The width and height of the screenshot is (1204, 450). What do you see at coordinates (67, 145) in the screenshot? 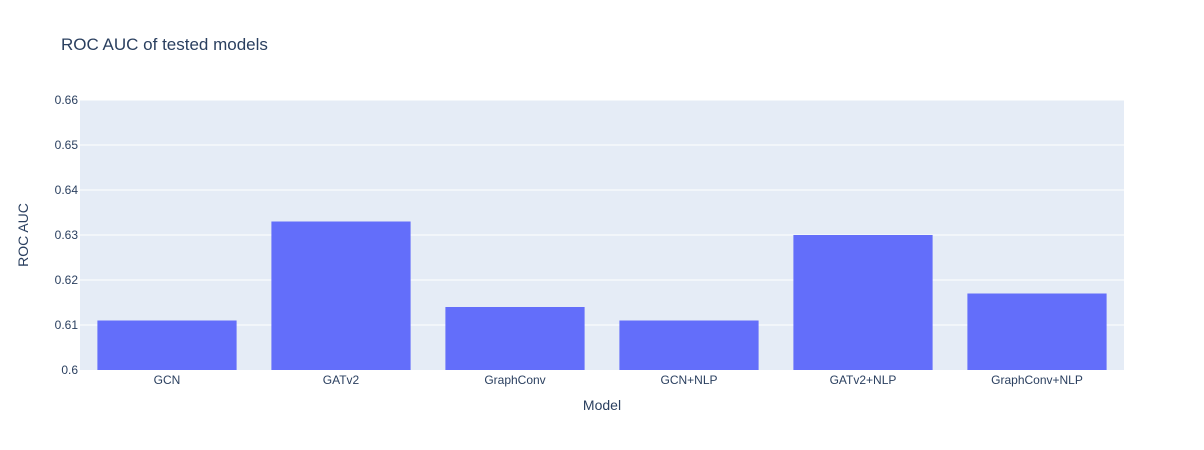
I see `y-tick-label: 0.65` at bounding box center [67, 145].